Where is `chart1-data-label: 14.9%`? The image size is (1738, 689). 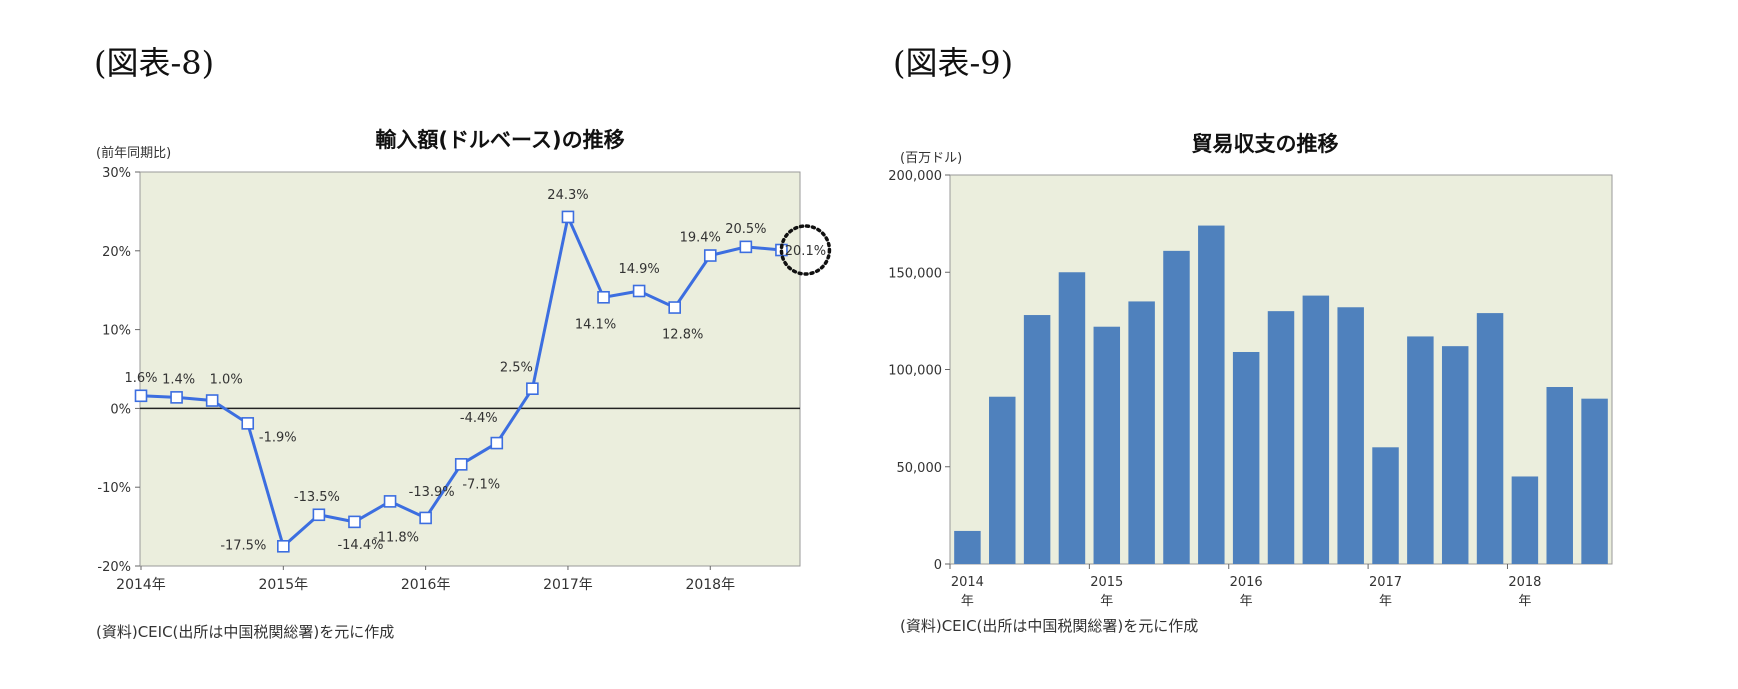 chart1-data-label: 14.9% is located at coordinates (638, 269).